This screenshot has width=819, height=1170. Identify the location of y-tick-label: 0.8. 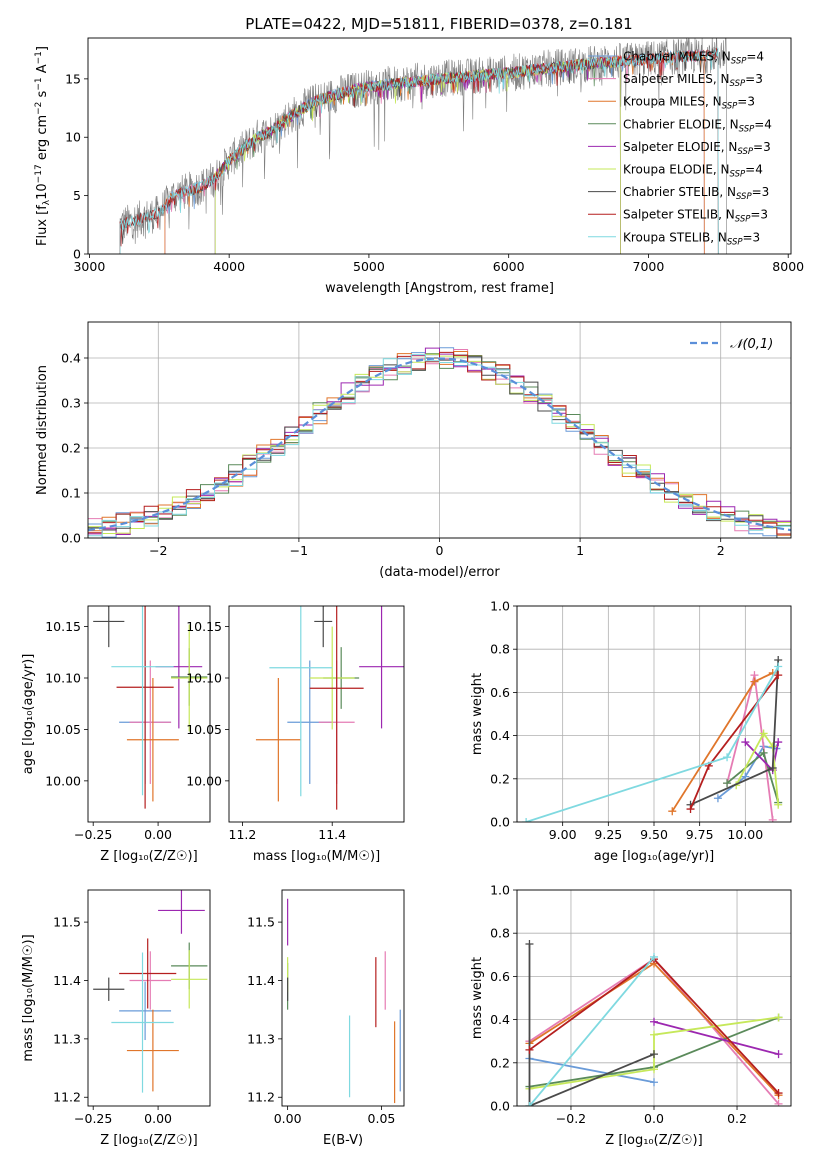
(500, 933).